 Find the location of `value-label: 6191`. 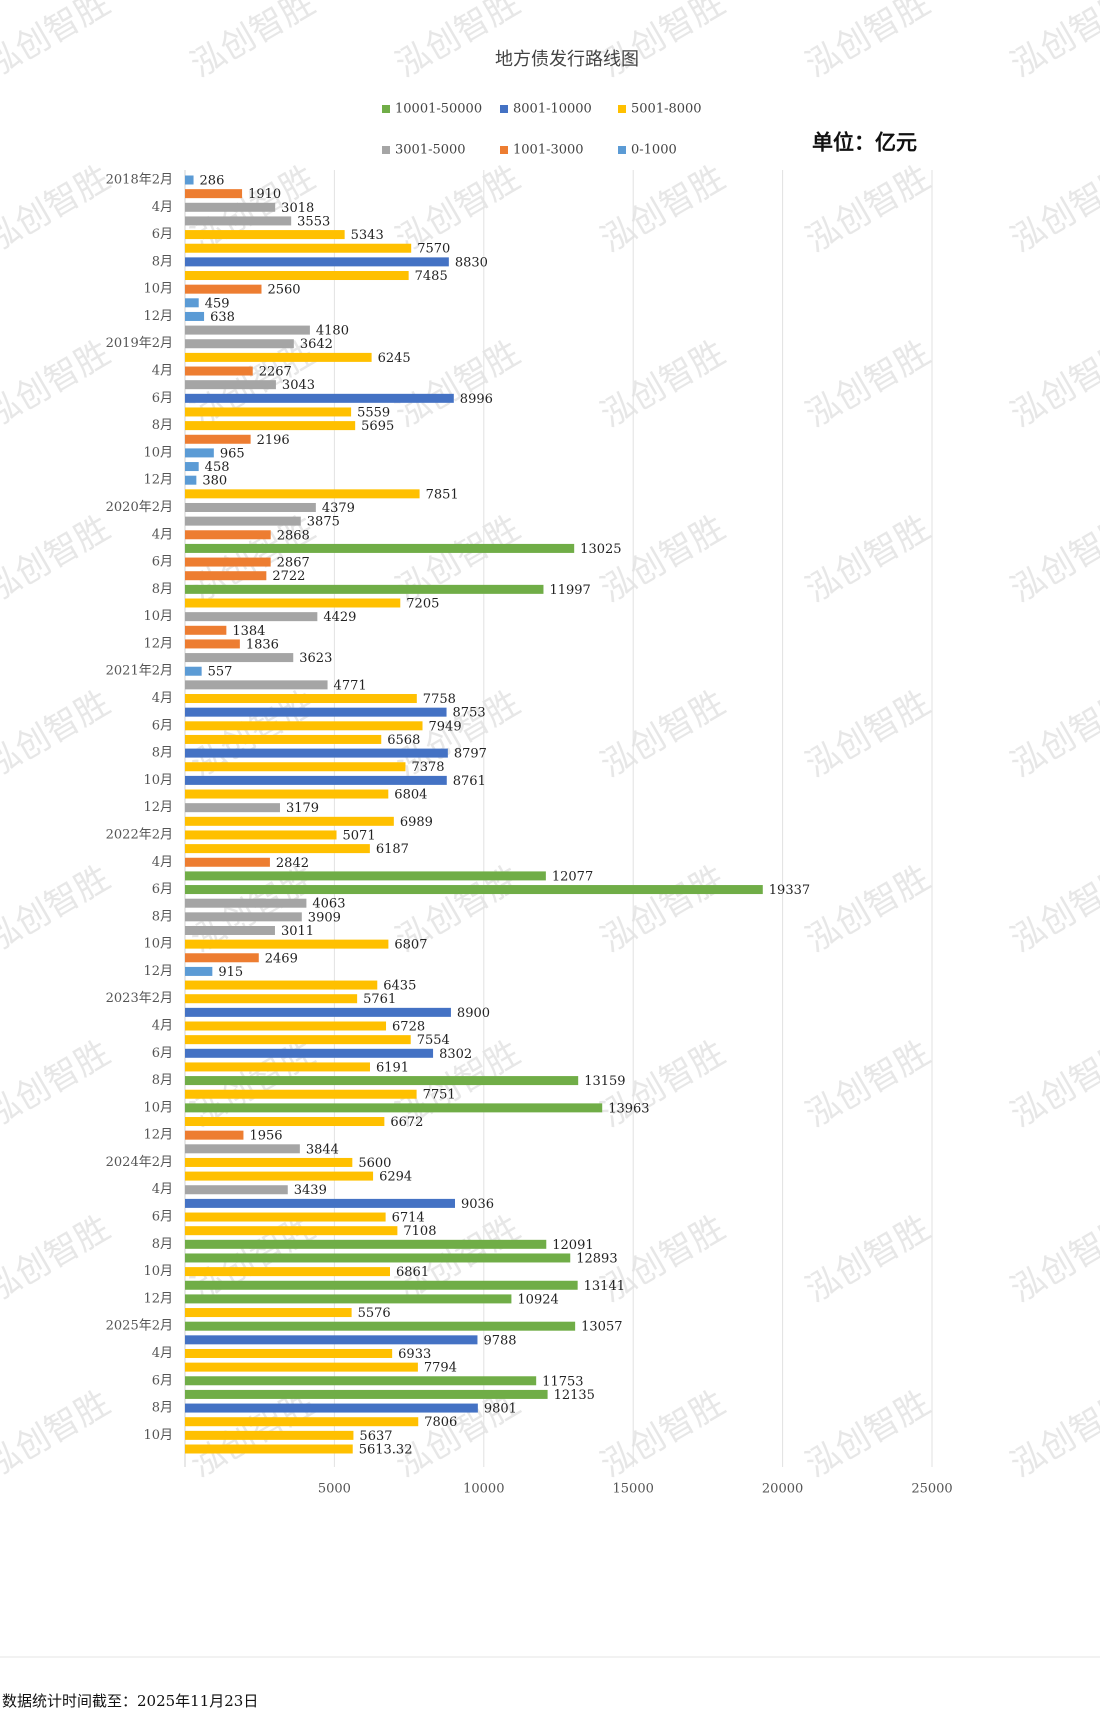

value-label: 6191 is located at coordinates (392, 1067).